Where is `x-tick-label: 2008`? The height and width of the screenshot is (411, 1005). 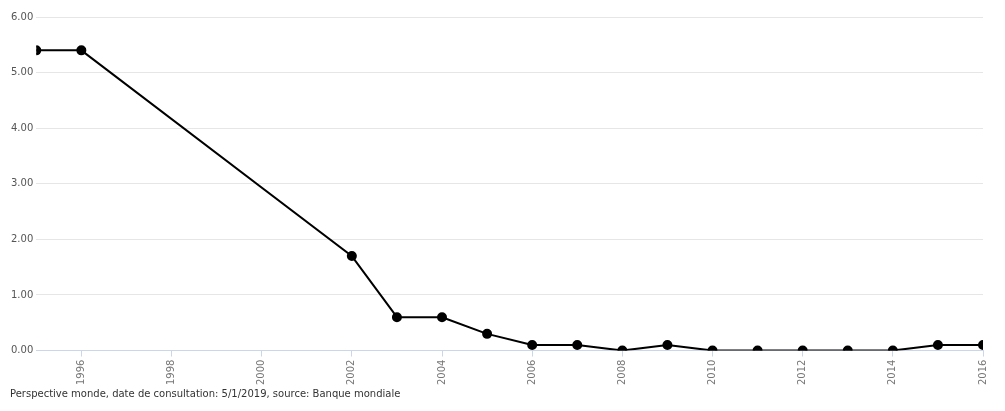
x-tick-label: 2008 is located at coordinates (621, 372).